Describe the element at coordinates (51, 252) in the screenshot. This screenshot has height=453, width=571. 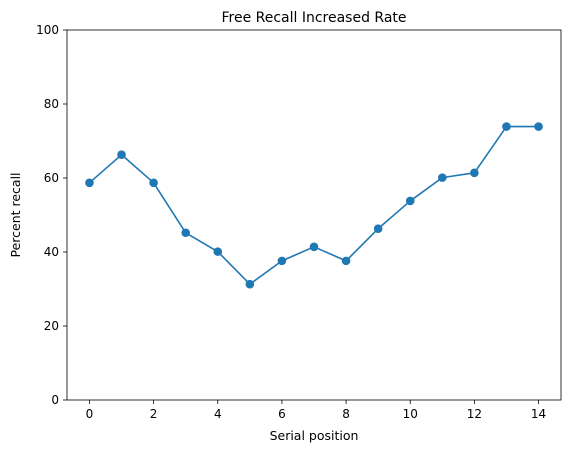
I see `y-tick-label: 40` at that location.